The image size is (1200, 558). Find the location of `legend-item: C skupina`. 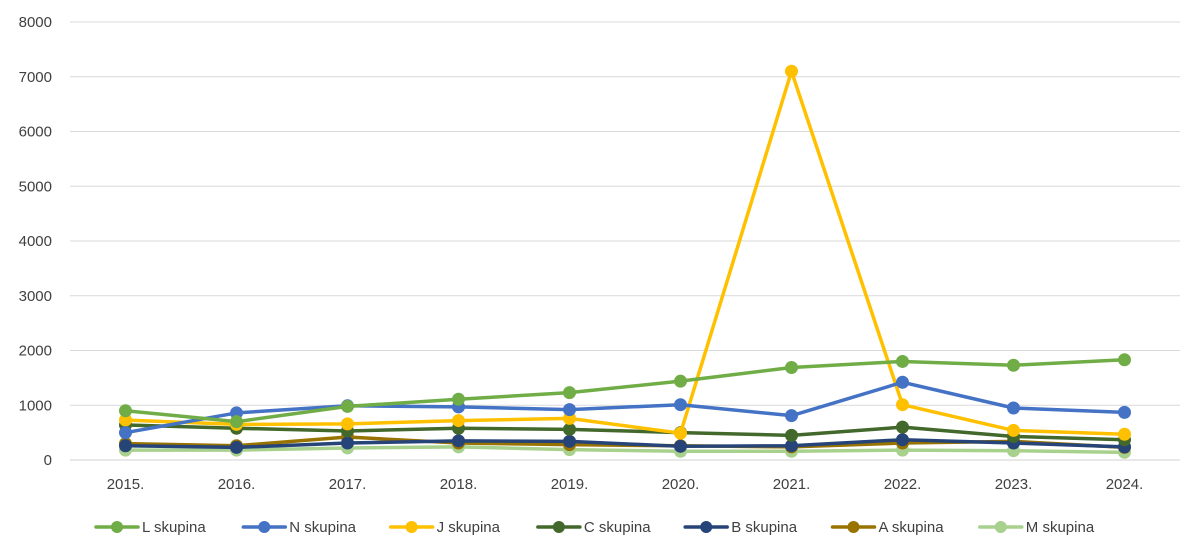

legend-item: C skupina is located at coordinates (593, 527).